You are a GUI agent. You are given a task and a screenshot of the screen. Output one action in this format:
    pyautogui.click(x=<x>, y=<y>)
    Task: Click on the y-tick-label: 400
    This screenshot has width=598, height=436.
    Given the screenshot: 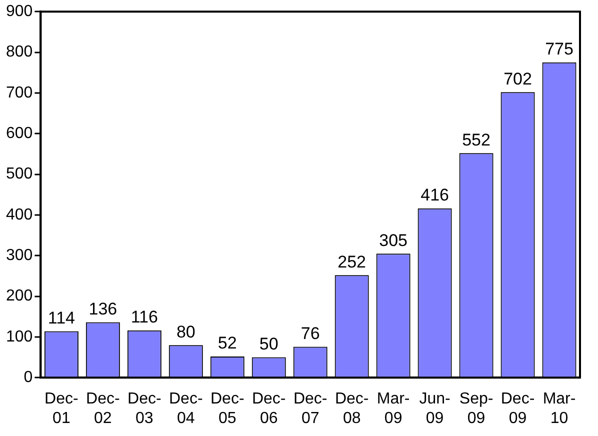 What is the action you would take?
    pyautogui.click(x=19, y=215)
    